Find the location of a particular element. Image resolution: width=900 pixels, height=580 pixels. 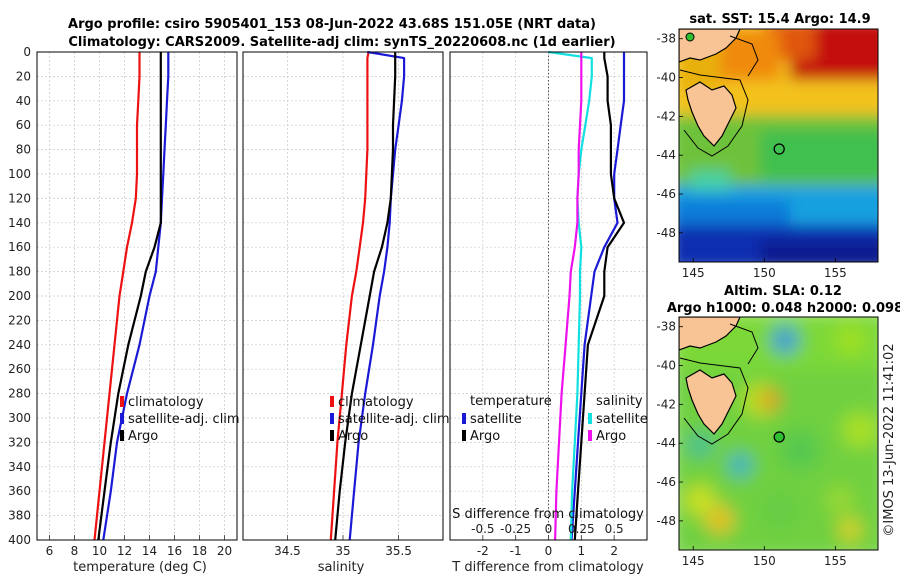

legend-swatch-s-argo is located at coordinates (590, 435).